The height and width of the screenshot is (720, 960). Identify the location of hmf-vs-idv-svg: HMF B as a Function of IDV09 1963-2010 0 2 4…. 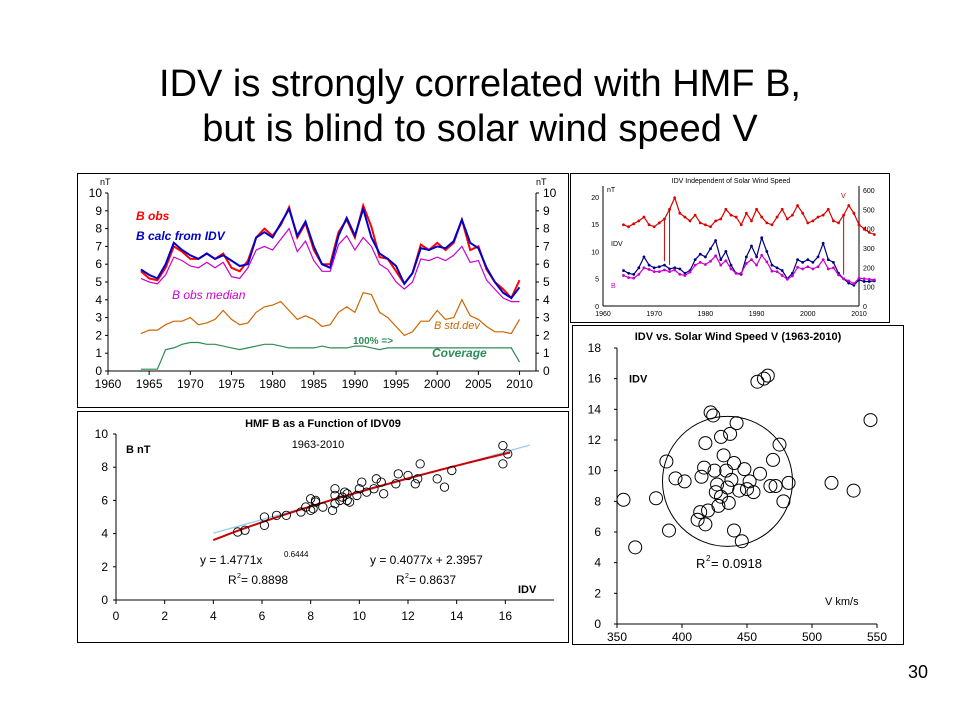
(324, 520).